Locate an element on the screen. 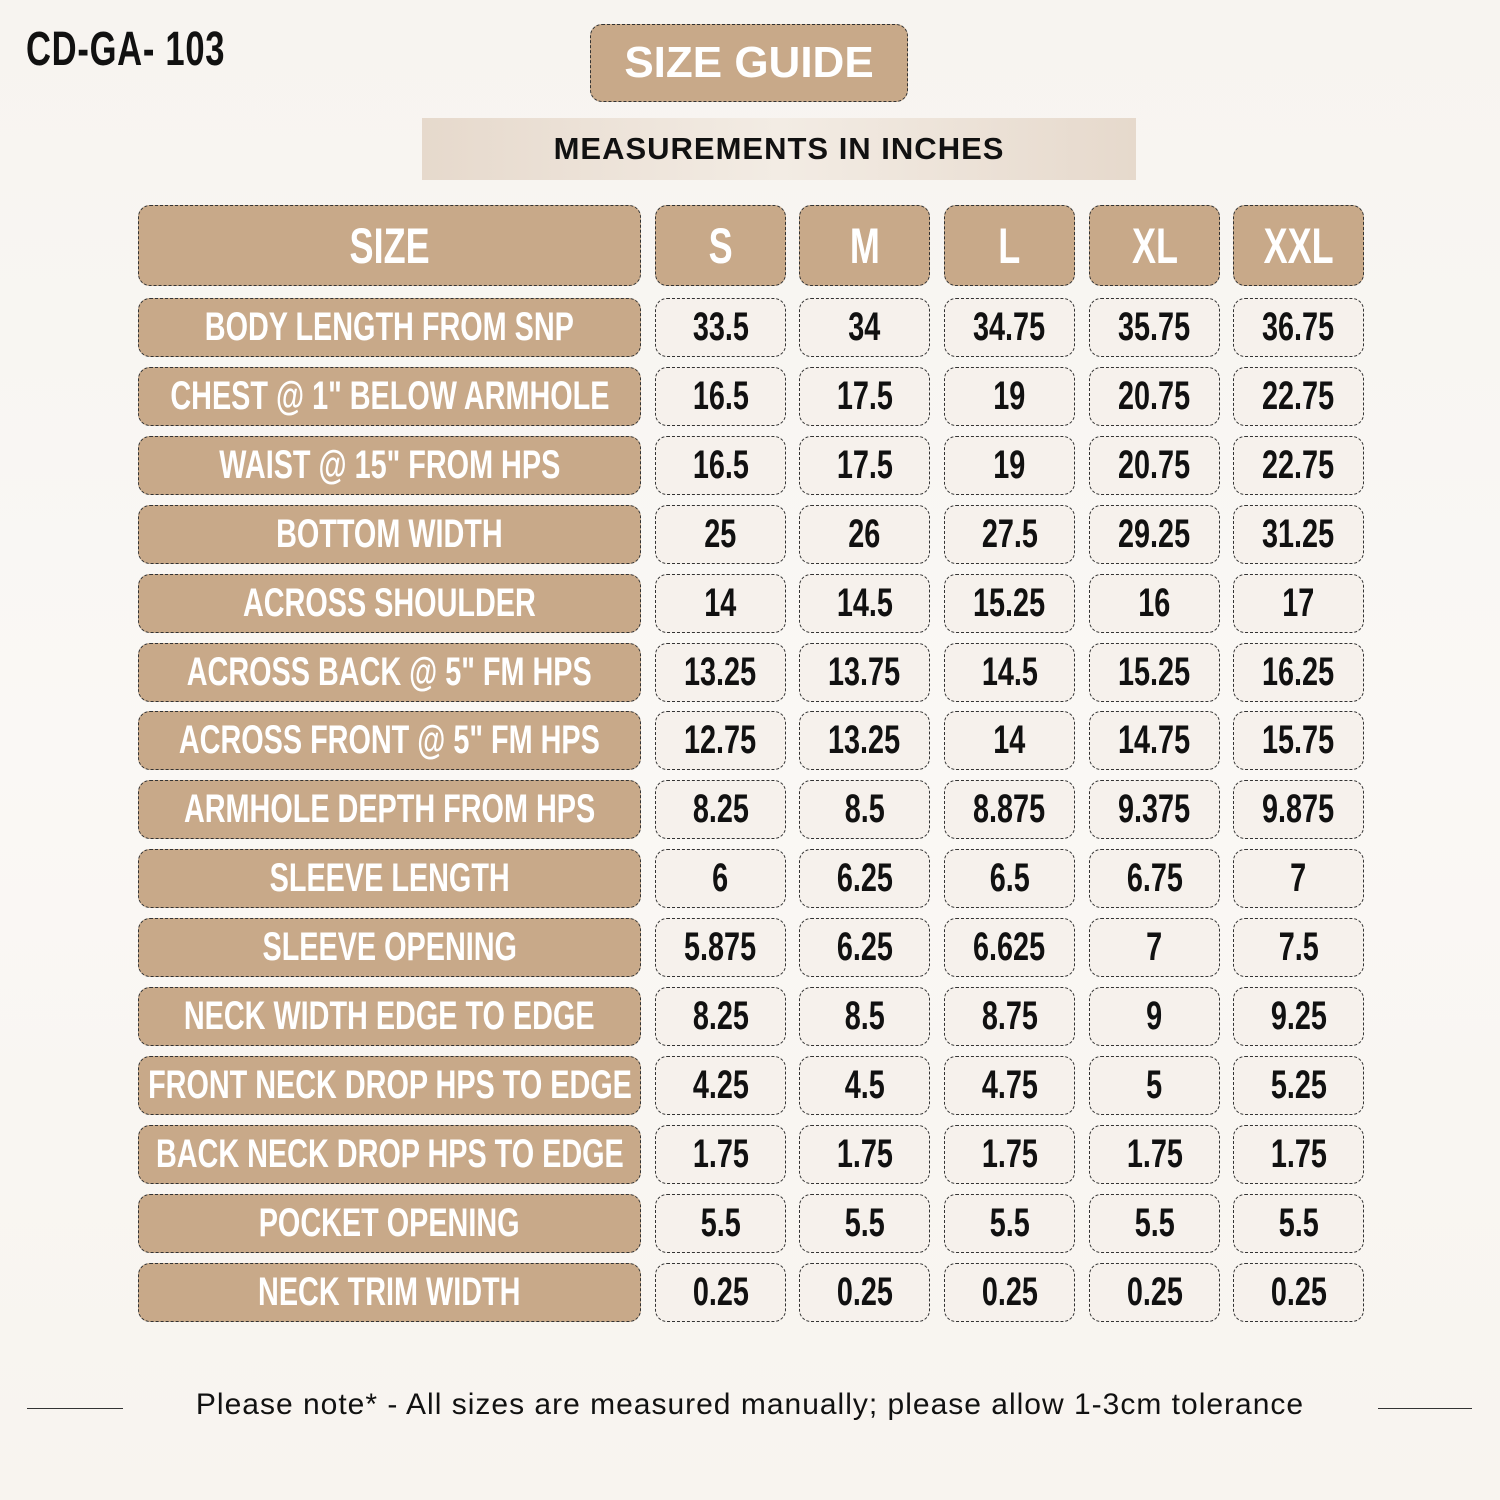 This screenshot has width=1500, height=1500. row-label-text: FRONT NECK DROP HPS TO EDGE is located at coordinates (389, 1084).